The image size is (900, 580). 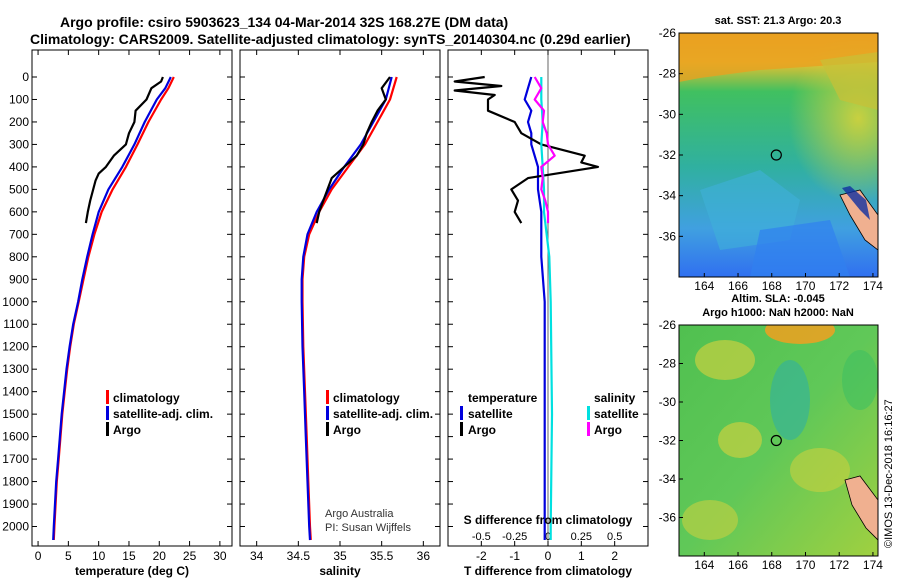 I want to click on y-tick-label: 1400, so click(x=15, y=392).